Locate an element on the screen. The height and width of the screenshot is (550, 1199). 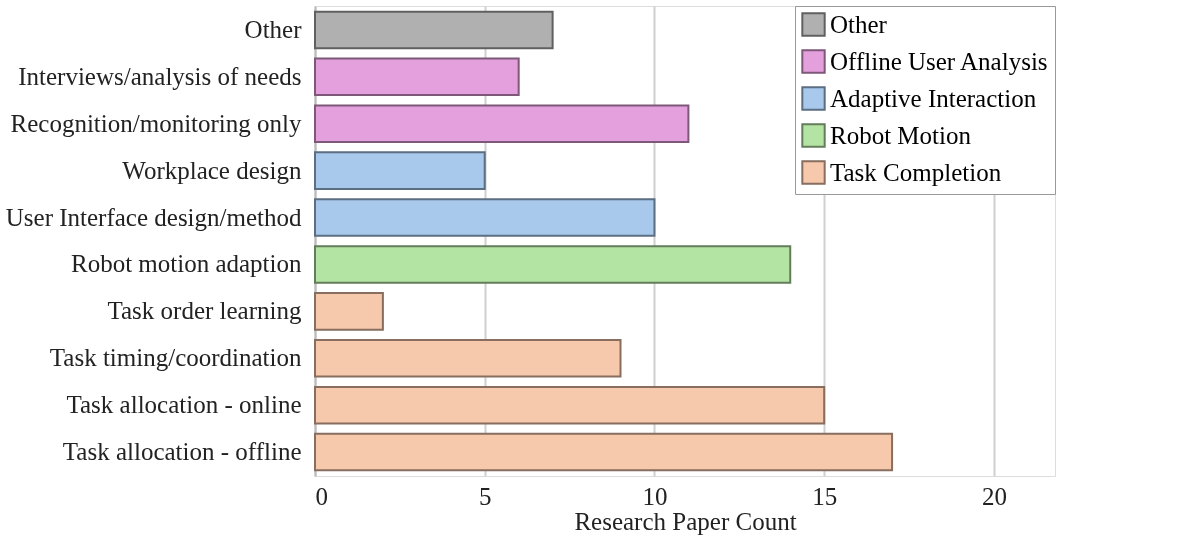
y-tick-label: Workplace design is located at coordinates (212, 170).